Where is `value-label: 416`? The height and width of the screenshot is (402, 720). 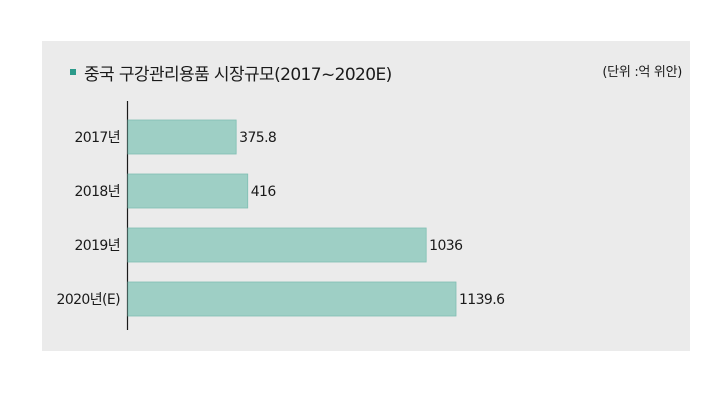
value-label: 416 is located at coordinates (264, 192).